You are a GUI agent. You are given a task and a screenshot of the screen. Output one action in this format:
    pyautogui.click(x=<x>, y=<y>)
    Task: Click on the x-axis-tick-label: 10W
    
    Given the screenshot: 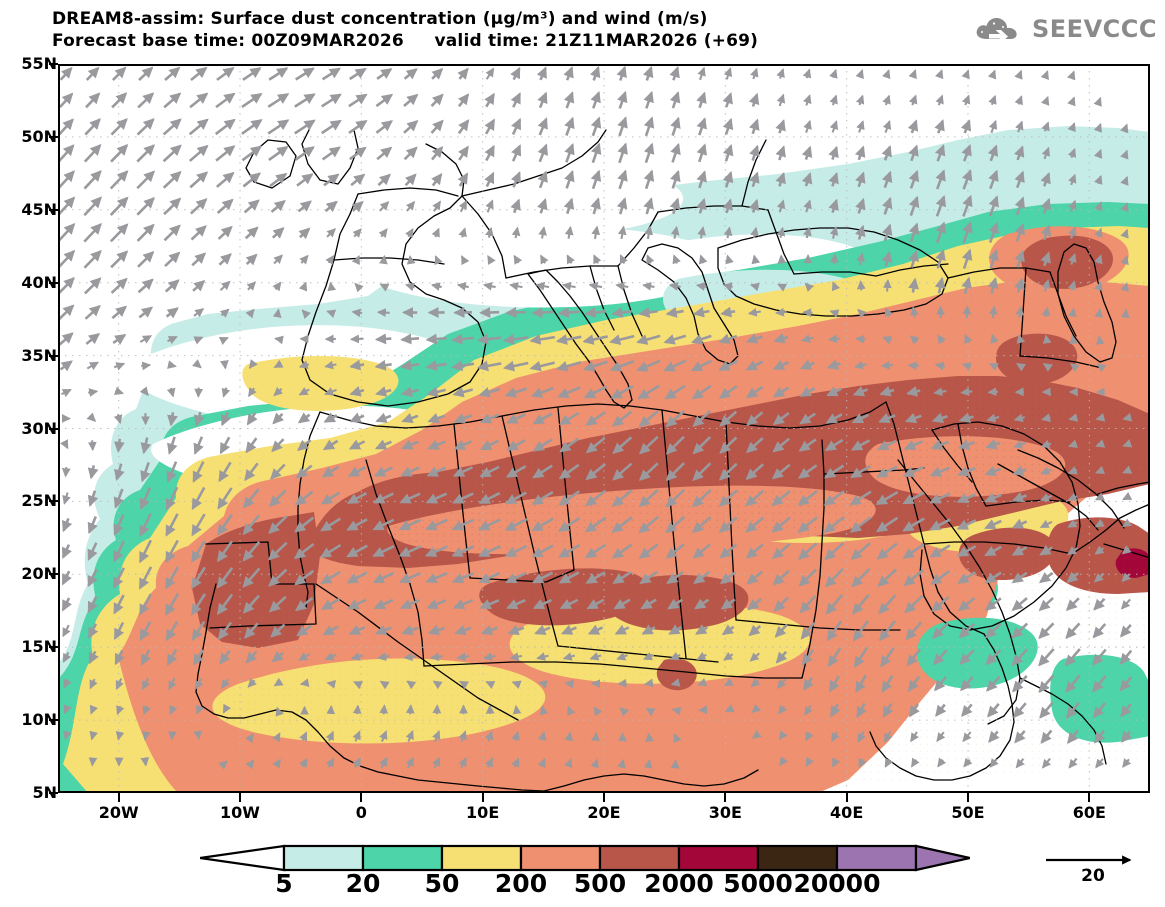 What is the action you would take?
    pyautogui.click(x=240, y=812)
    